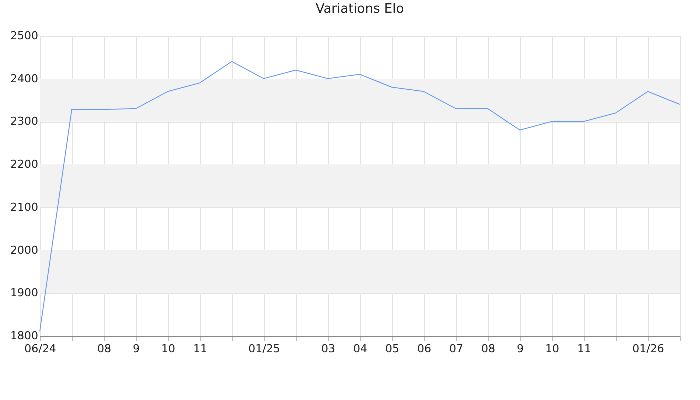 Image resolution: width=700 pixels, height=400 pixels. Describe the element at coordinates (361, 349) in the screenshot. I see `x-tick-label: 04` at that location.